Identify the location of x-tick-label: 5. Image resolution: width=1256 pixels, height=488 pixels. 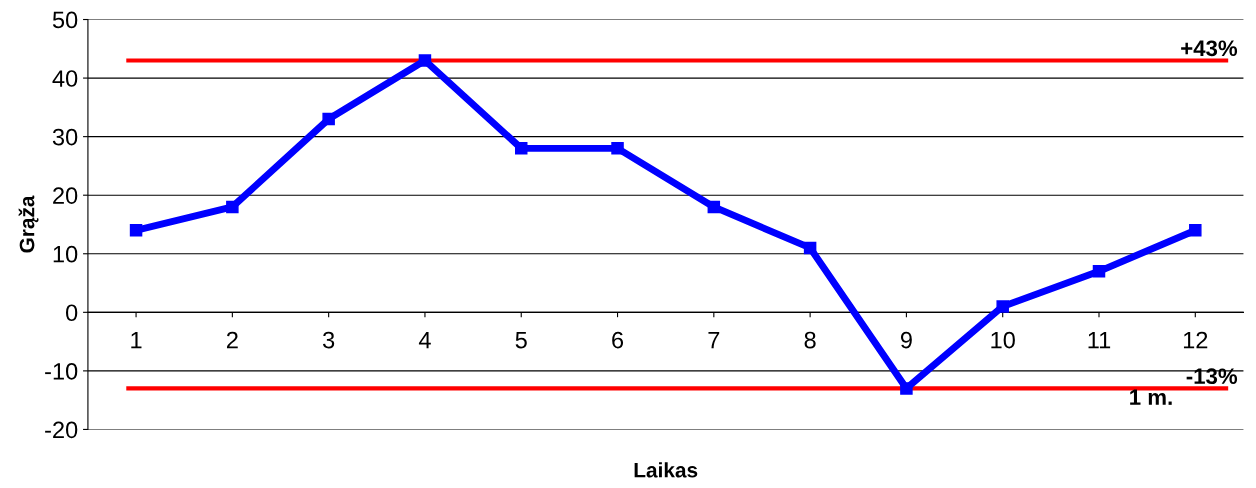
(521, 340).